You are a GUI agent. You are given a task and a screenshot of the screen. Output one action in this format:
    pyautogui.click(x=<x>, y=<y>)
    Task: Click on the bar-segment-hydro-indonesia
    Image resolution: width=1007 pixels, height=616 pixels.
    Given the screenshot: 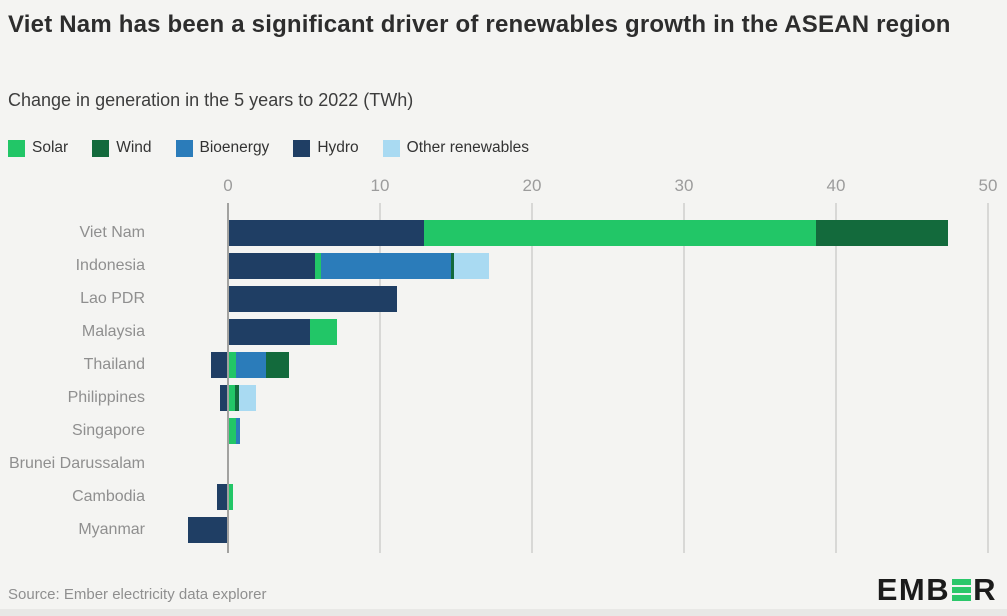 What is the action you would take?
    pyautogui.click(x=271, y=266)
    